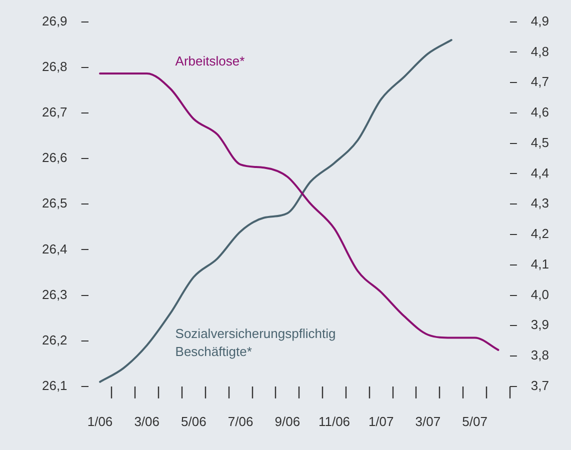  I want to click on x-tick-label: 3/07, so click(428, 421).